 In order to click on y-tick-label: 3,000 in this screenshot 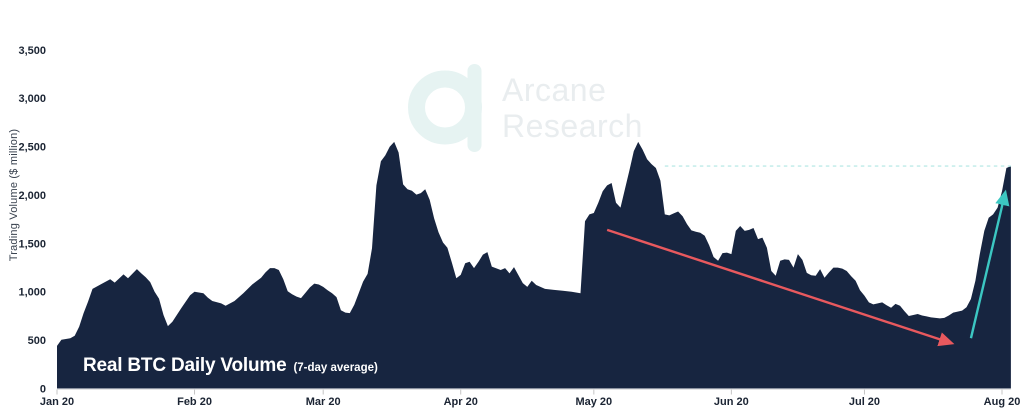, I will do `click(32, 99)`.